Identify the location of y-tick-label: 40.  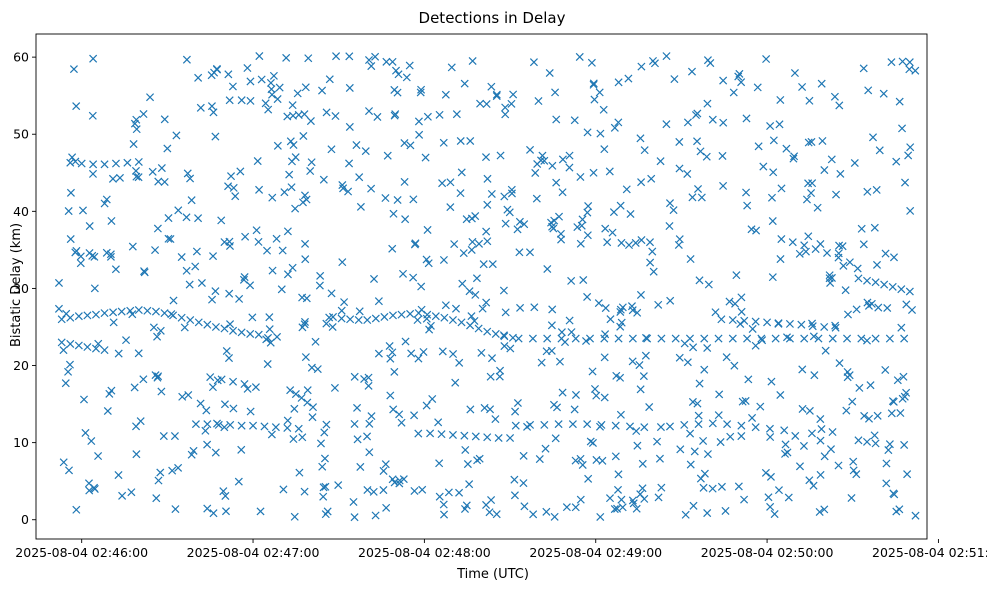
(21, 211).